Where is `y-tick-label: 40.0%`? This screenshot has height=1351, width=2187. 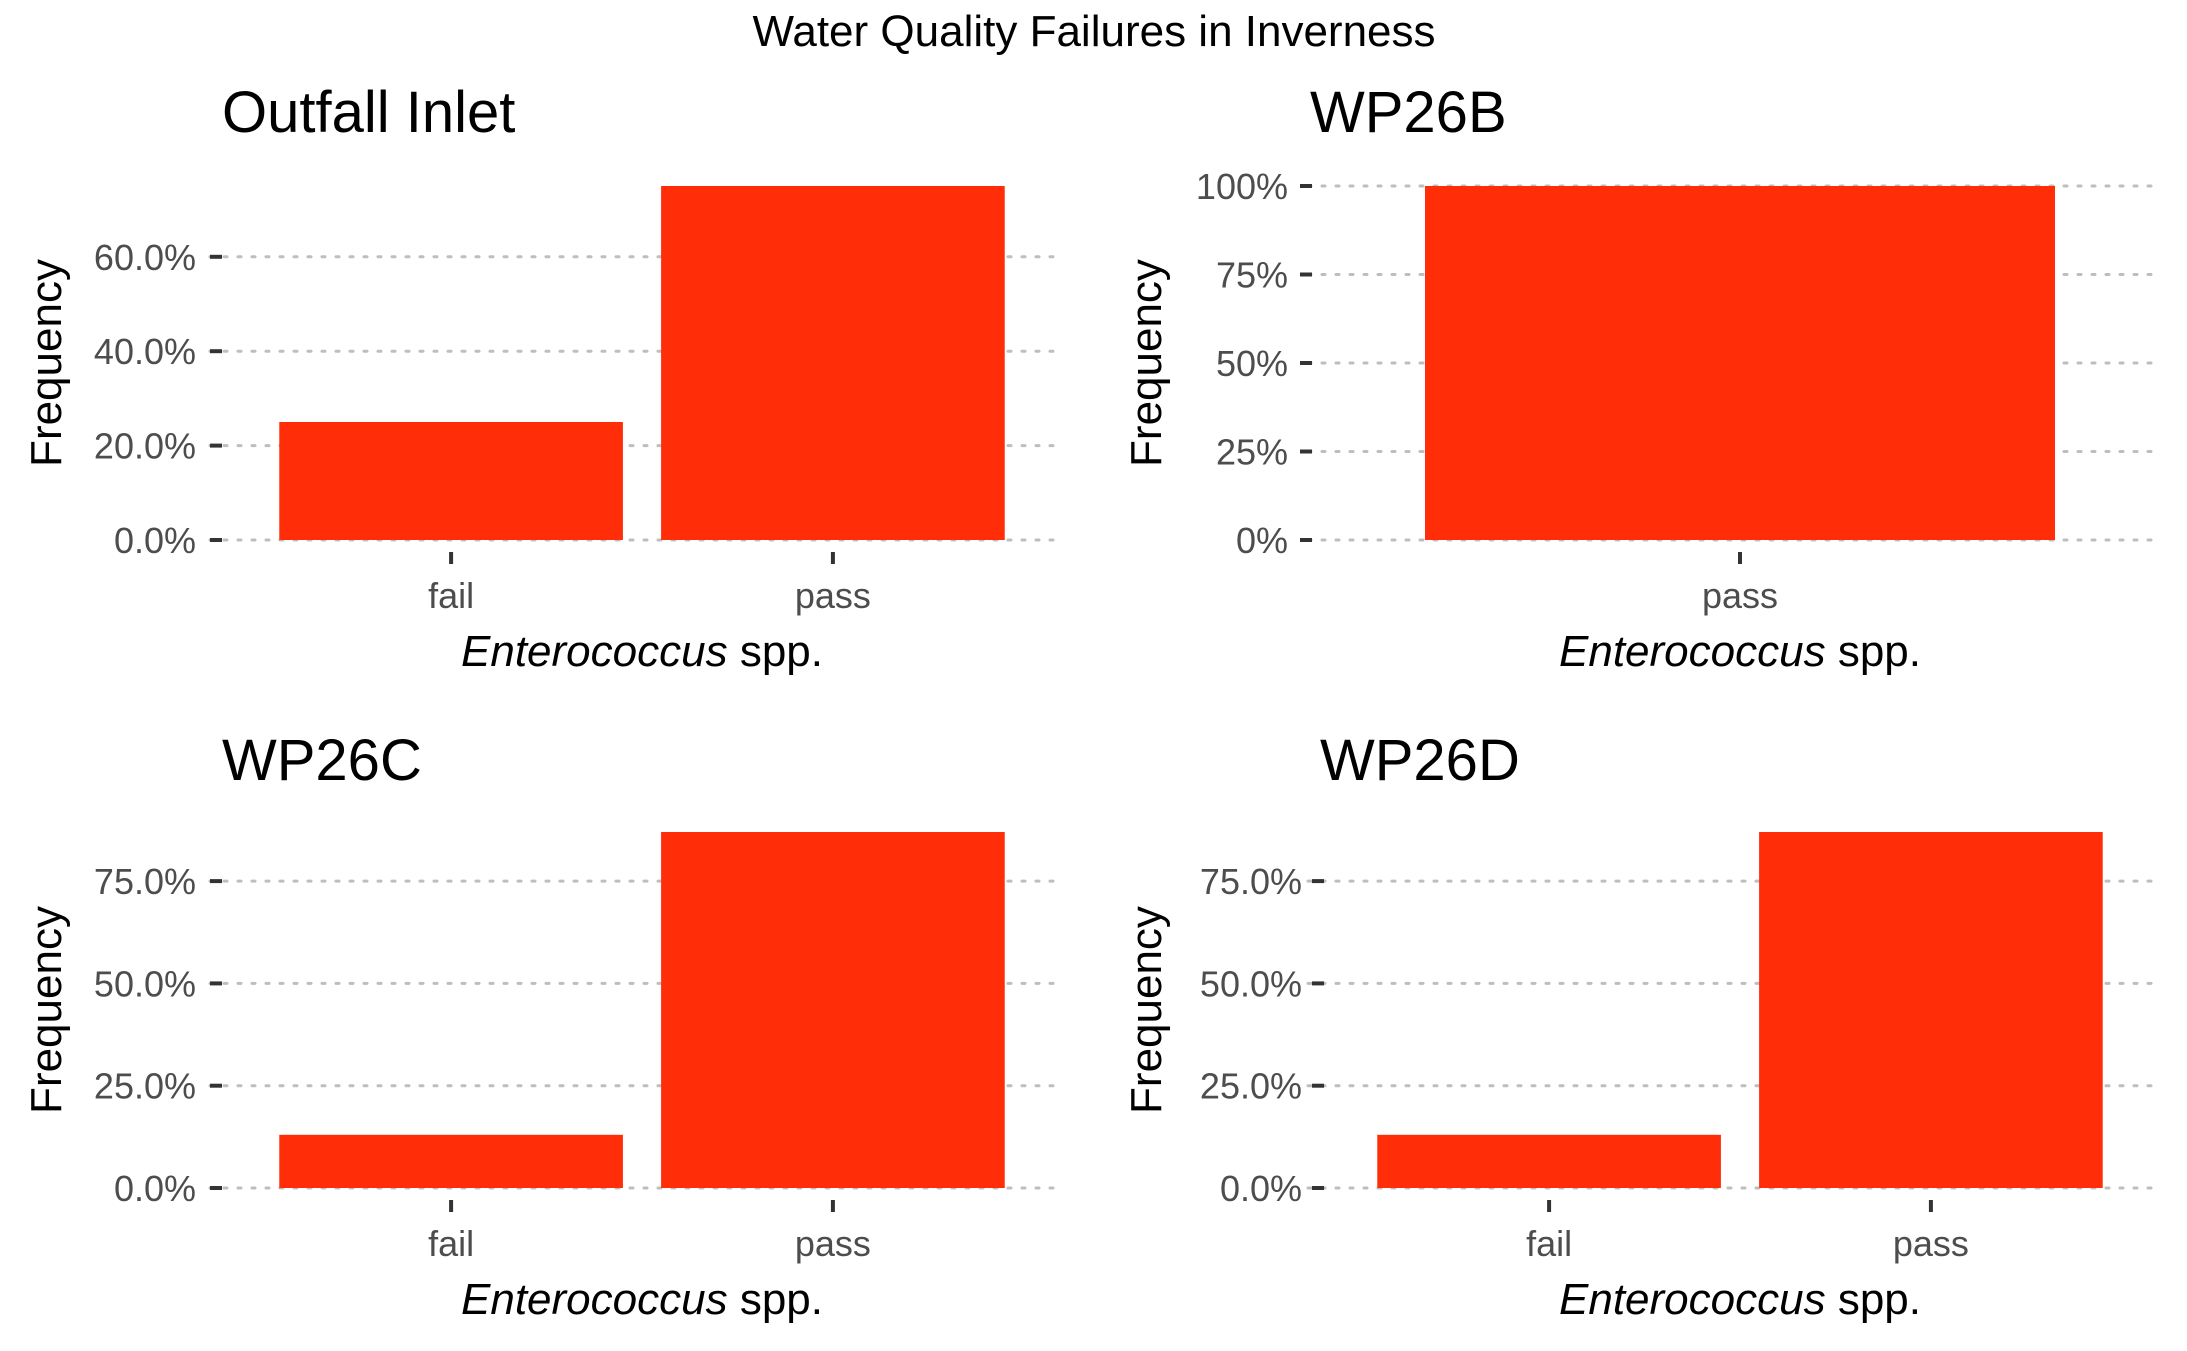 y-tick-label: 40.0% is located at coordinates (145, 351).